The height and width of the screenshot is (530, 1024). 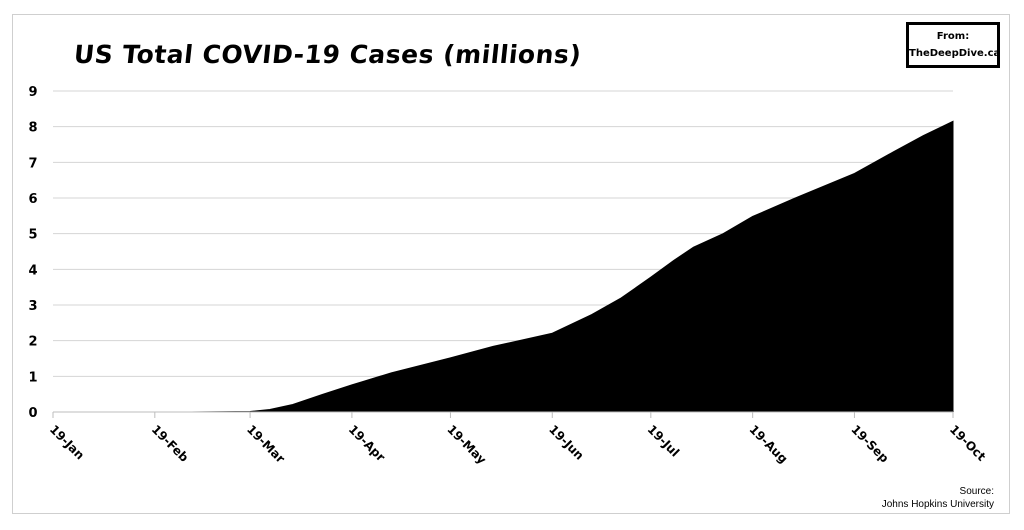 I want to click on x-tick-label: 19-Jan, so click(x=67, y=442).